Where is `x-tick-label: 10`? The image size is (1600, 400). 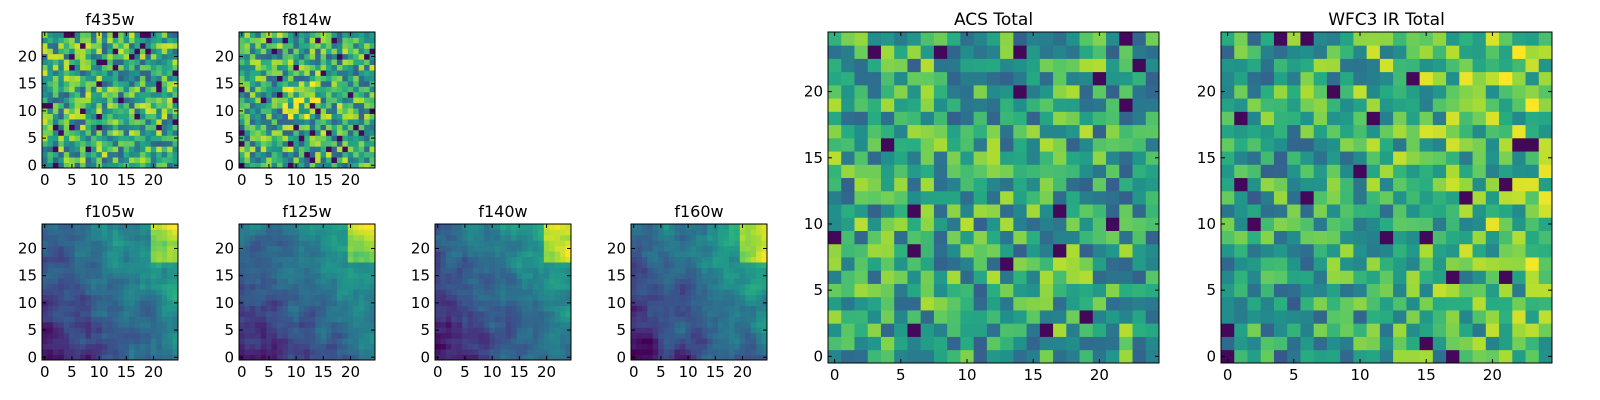 x-tick-label: 10 is located at coordinates (966, 375).